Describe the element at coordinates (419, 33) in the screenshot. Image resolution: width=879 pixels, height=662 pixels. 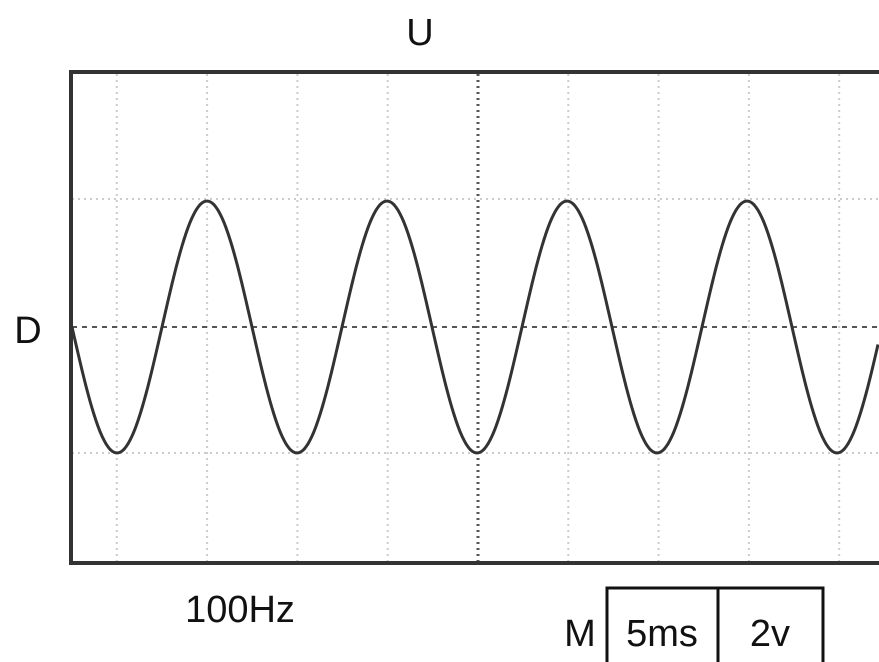
I see `top-label: U` at that location.